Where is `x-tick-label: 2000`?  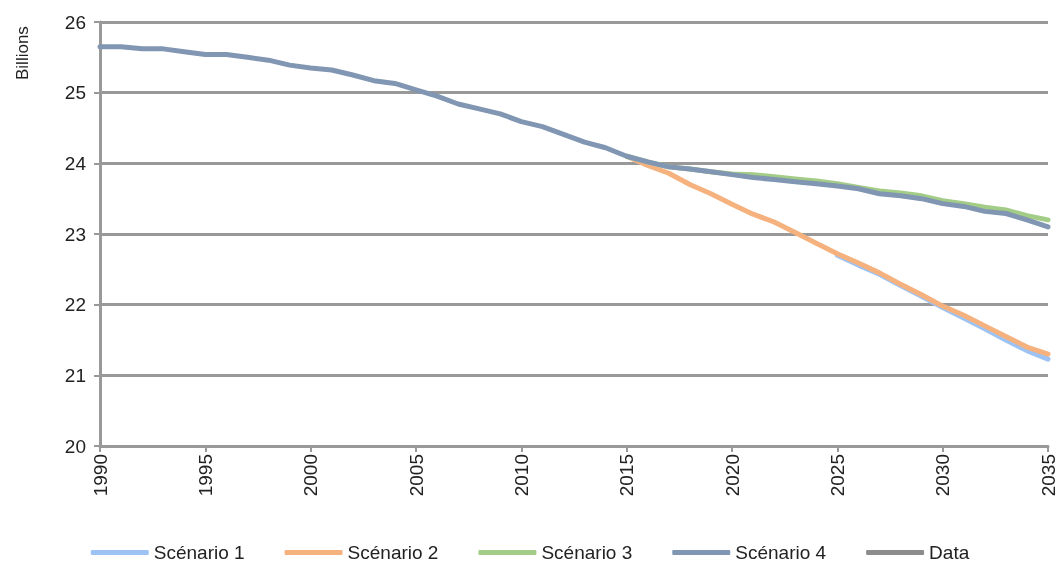 x-tick-label: 2000 is located at coordinates (311, 475).